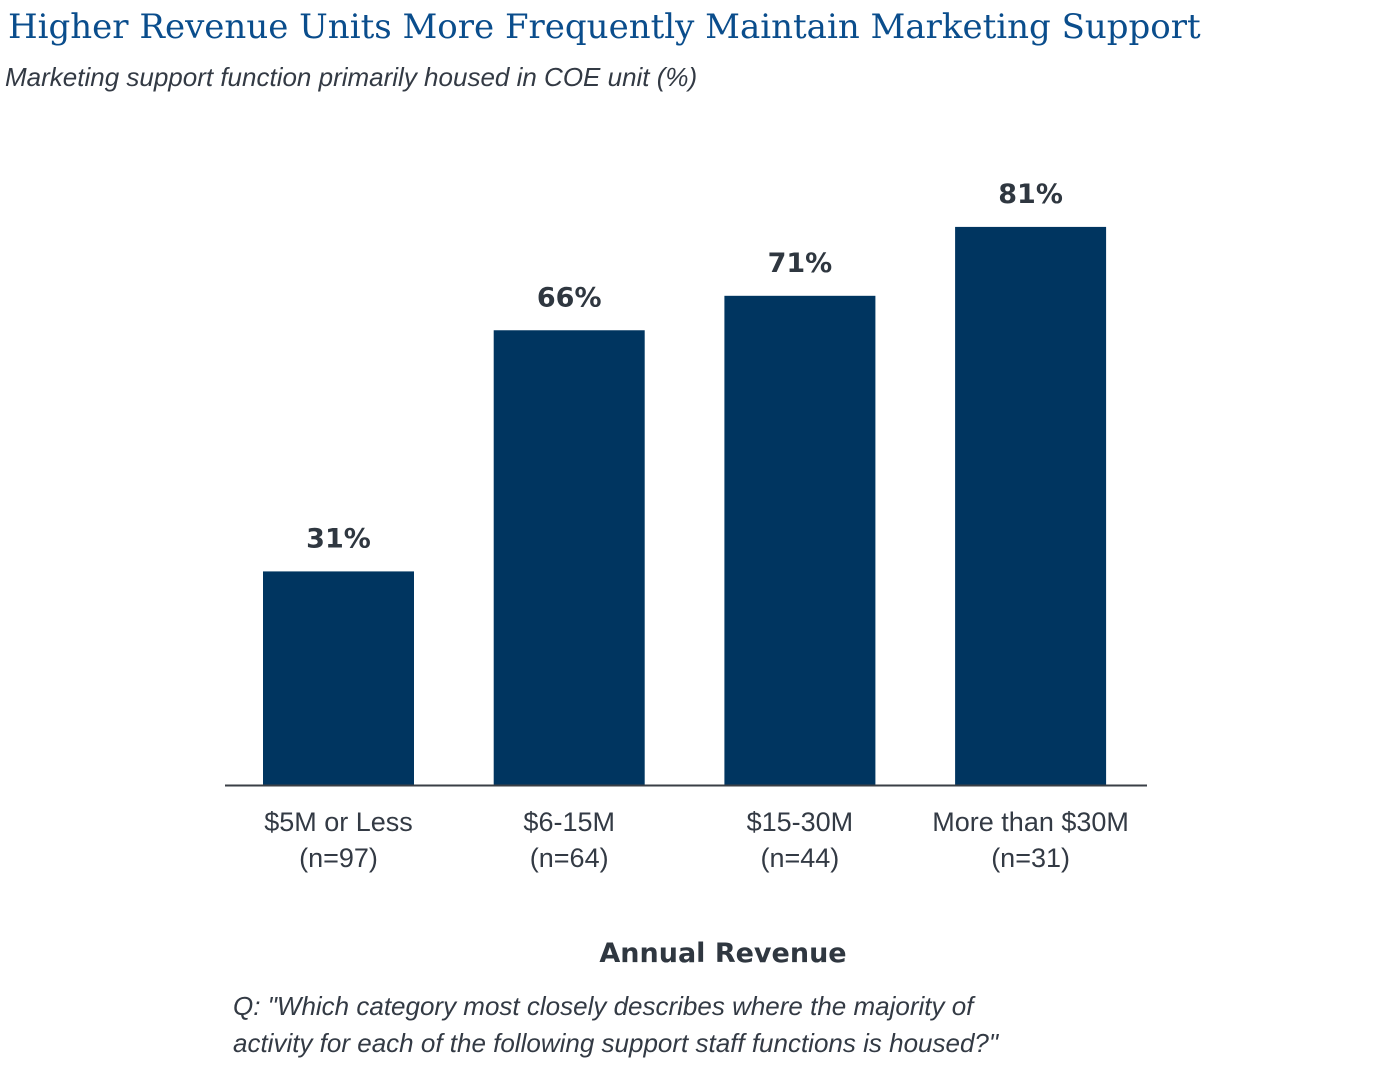 The image size is (1400, 1070). I want to click on data-label: 66%, so click(569, 297).